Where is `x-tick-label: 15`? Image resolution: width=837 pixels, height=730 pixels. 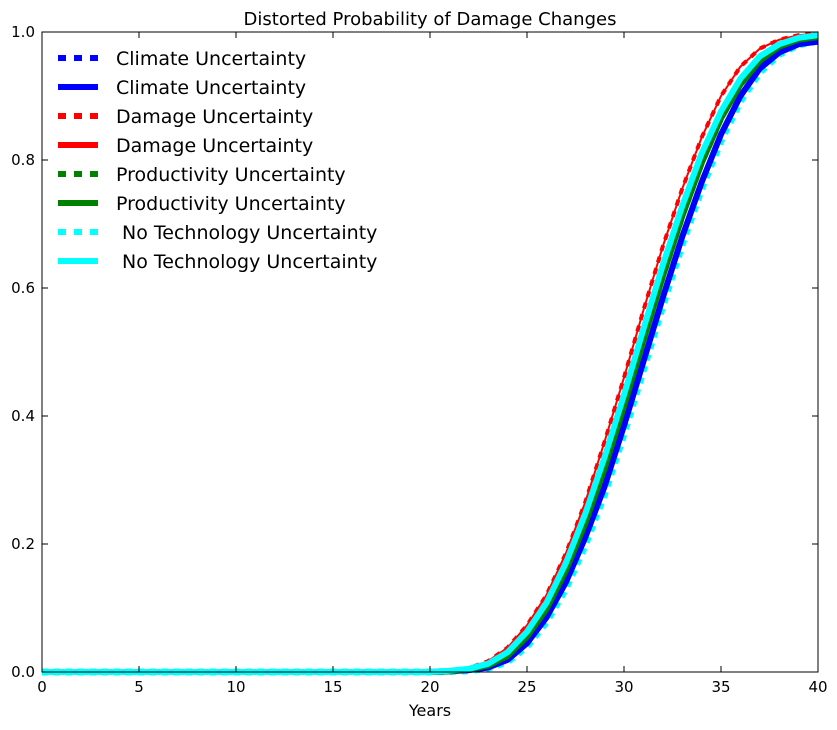
x-tick-label: 15 is located at coordinates (332, 687).